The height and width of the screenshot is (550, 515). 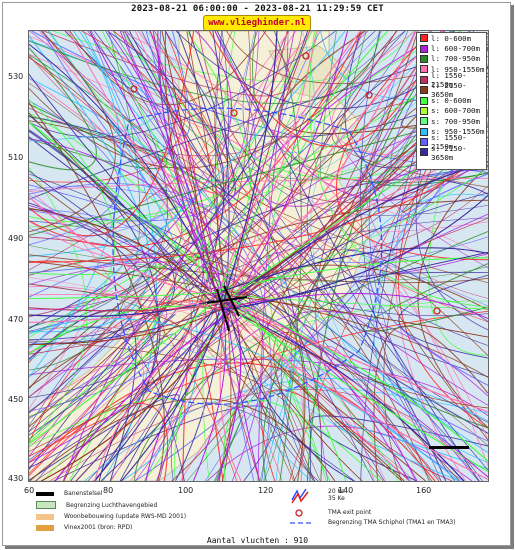 What do you see at coordinates (451, 90) in the screenshot?
I see `legend-row: l: 2150-3650m` at bounding box center [451, 90].